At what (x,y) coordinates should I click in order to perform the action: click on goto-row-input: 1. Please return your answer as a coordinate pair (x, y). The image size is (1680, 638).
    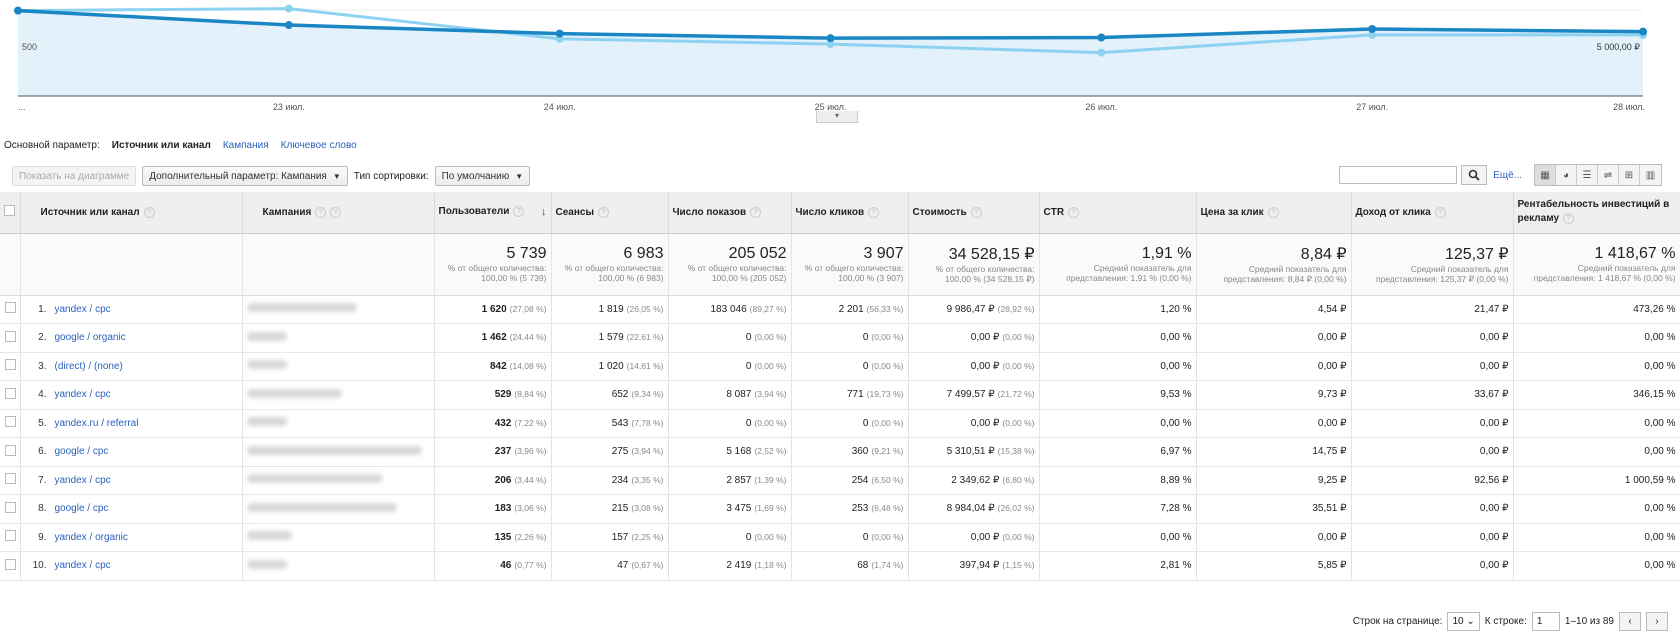
    Looking at the image, I should click on (1545, 621).